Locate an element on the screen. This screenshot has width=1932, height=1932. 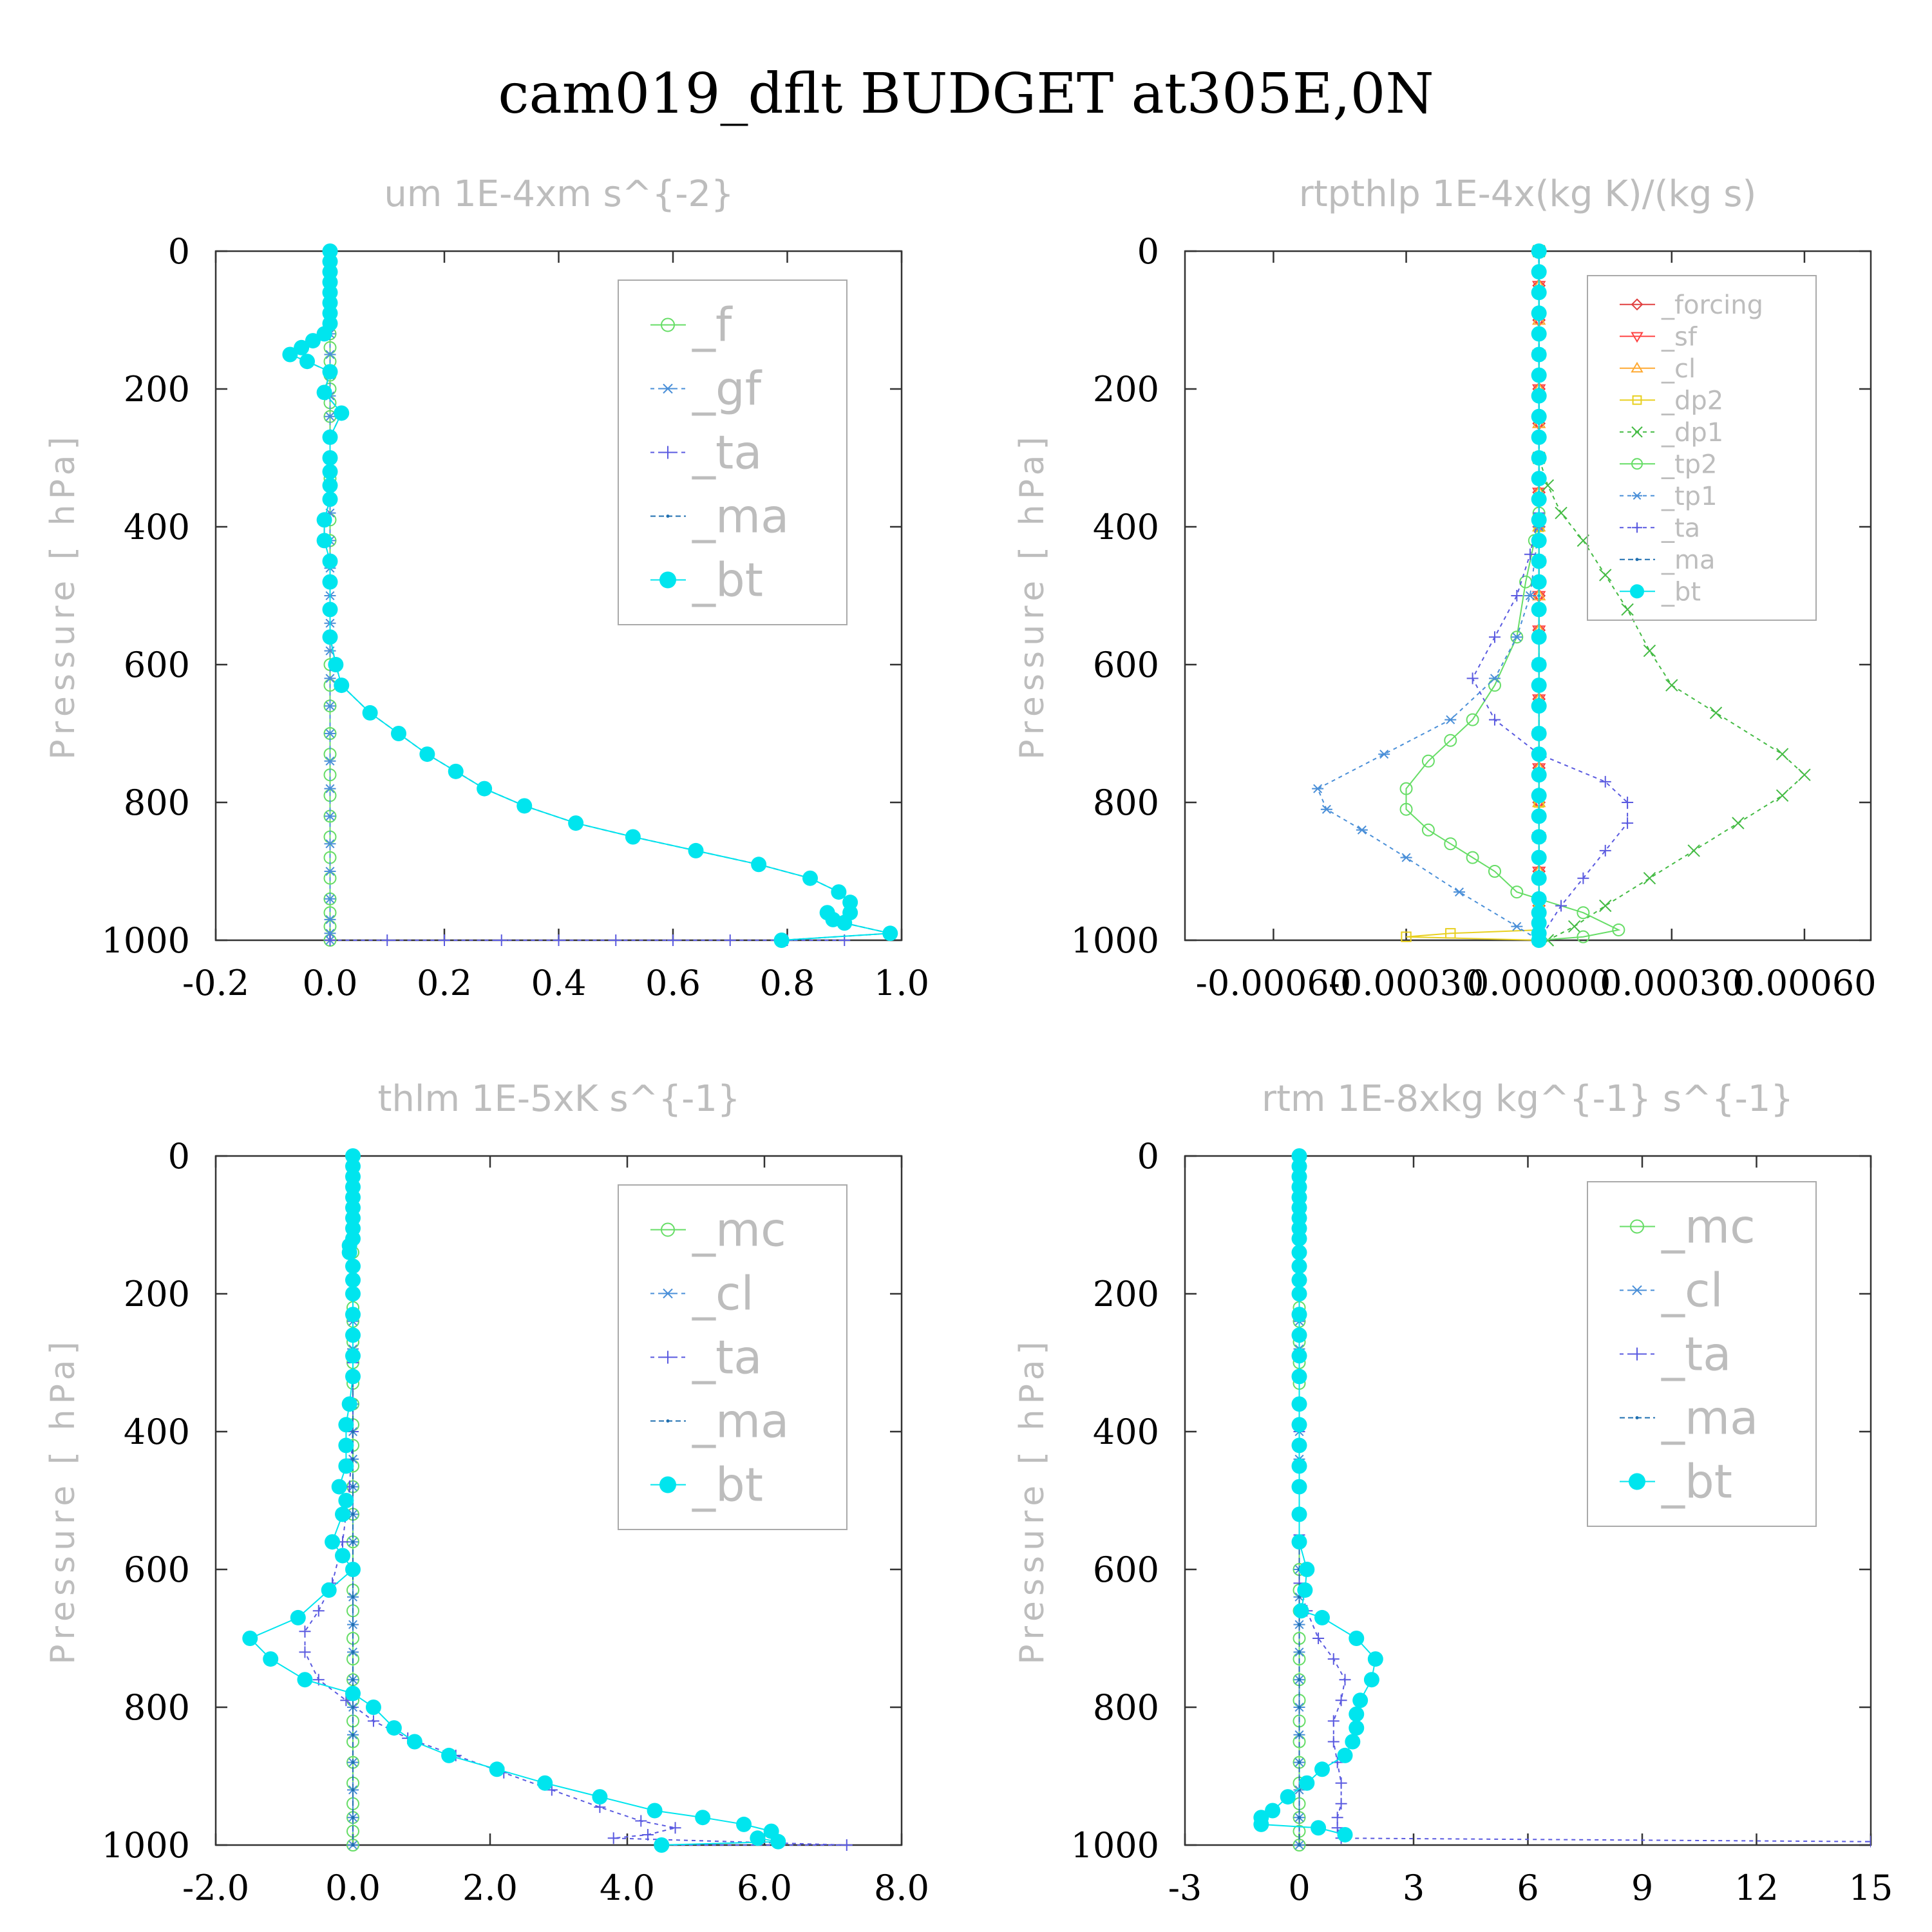
legend-label: _bt is located at coordinates (1681, 592).